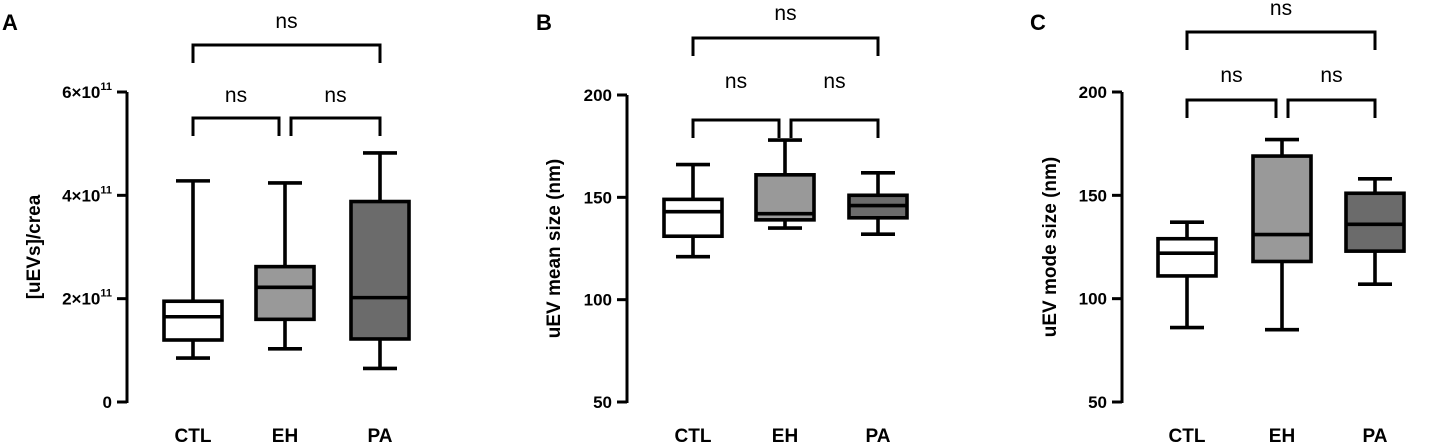 This screenshot has height=445, width=1441. I want to click on y-tick-label-base: 6×10, so click(81, 92).